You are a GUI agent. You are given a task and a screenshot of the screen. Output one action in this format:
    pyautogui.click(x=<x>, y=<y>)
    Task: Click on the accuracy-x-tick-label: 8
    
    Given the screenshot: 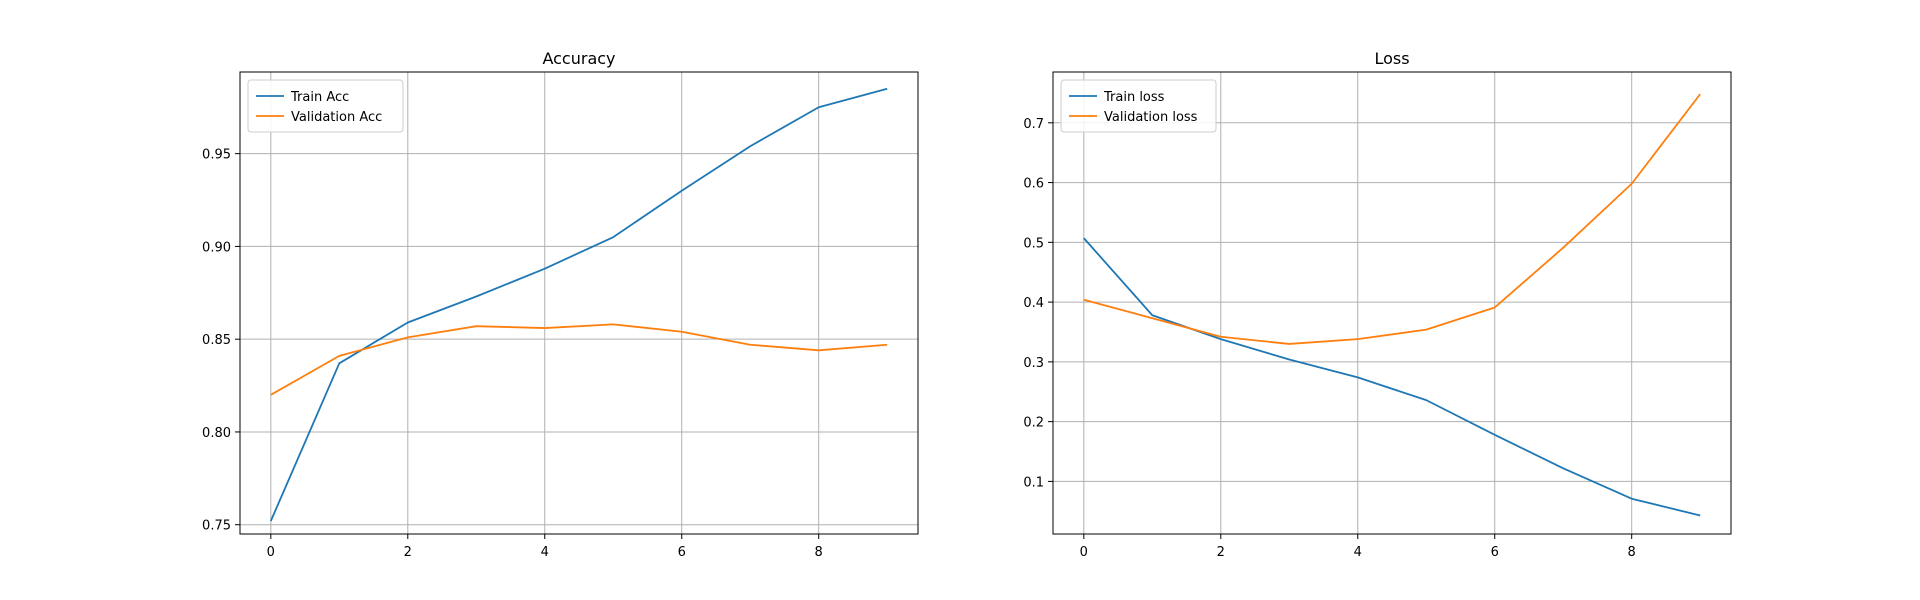 What is the action you would take?
    pyautogui.click(x=819, y=552)
    